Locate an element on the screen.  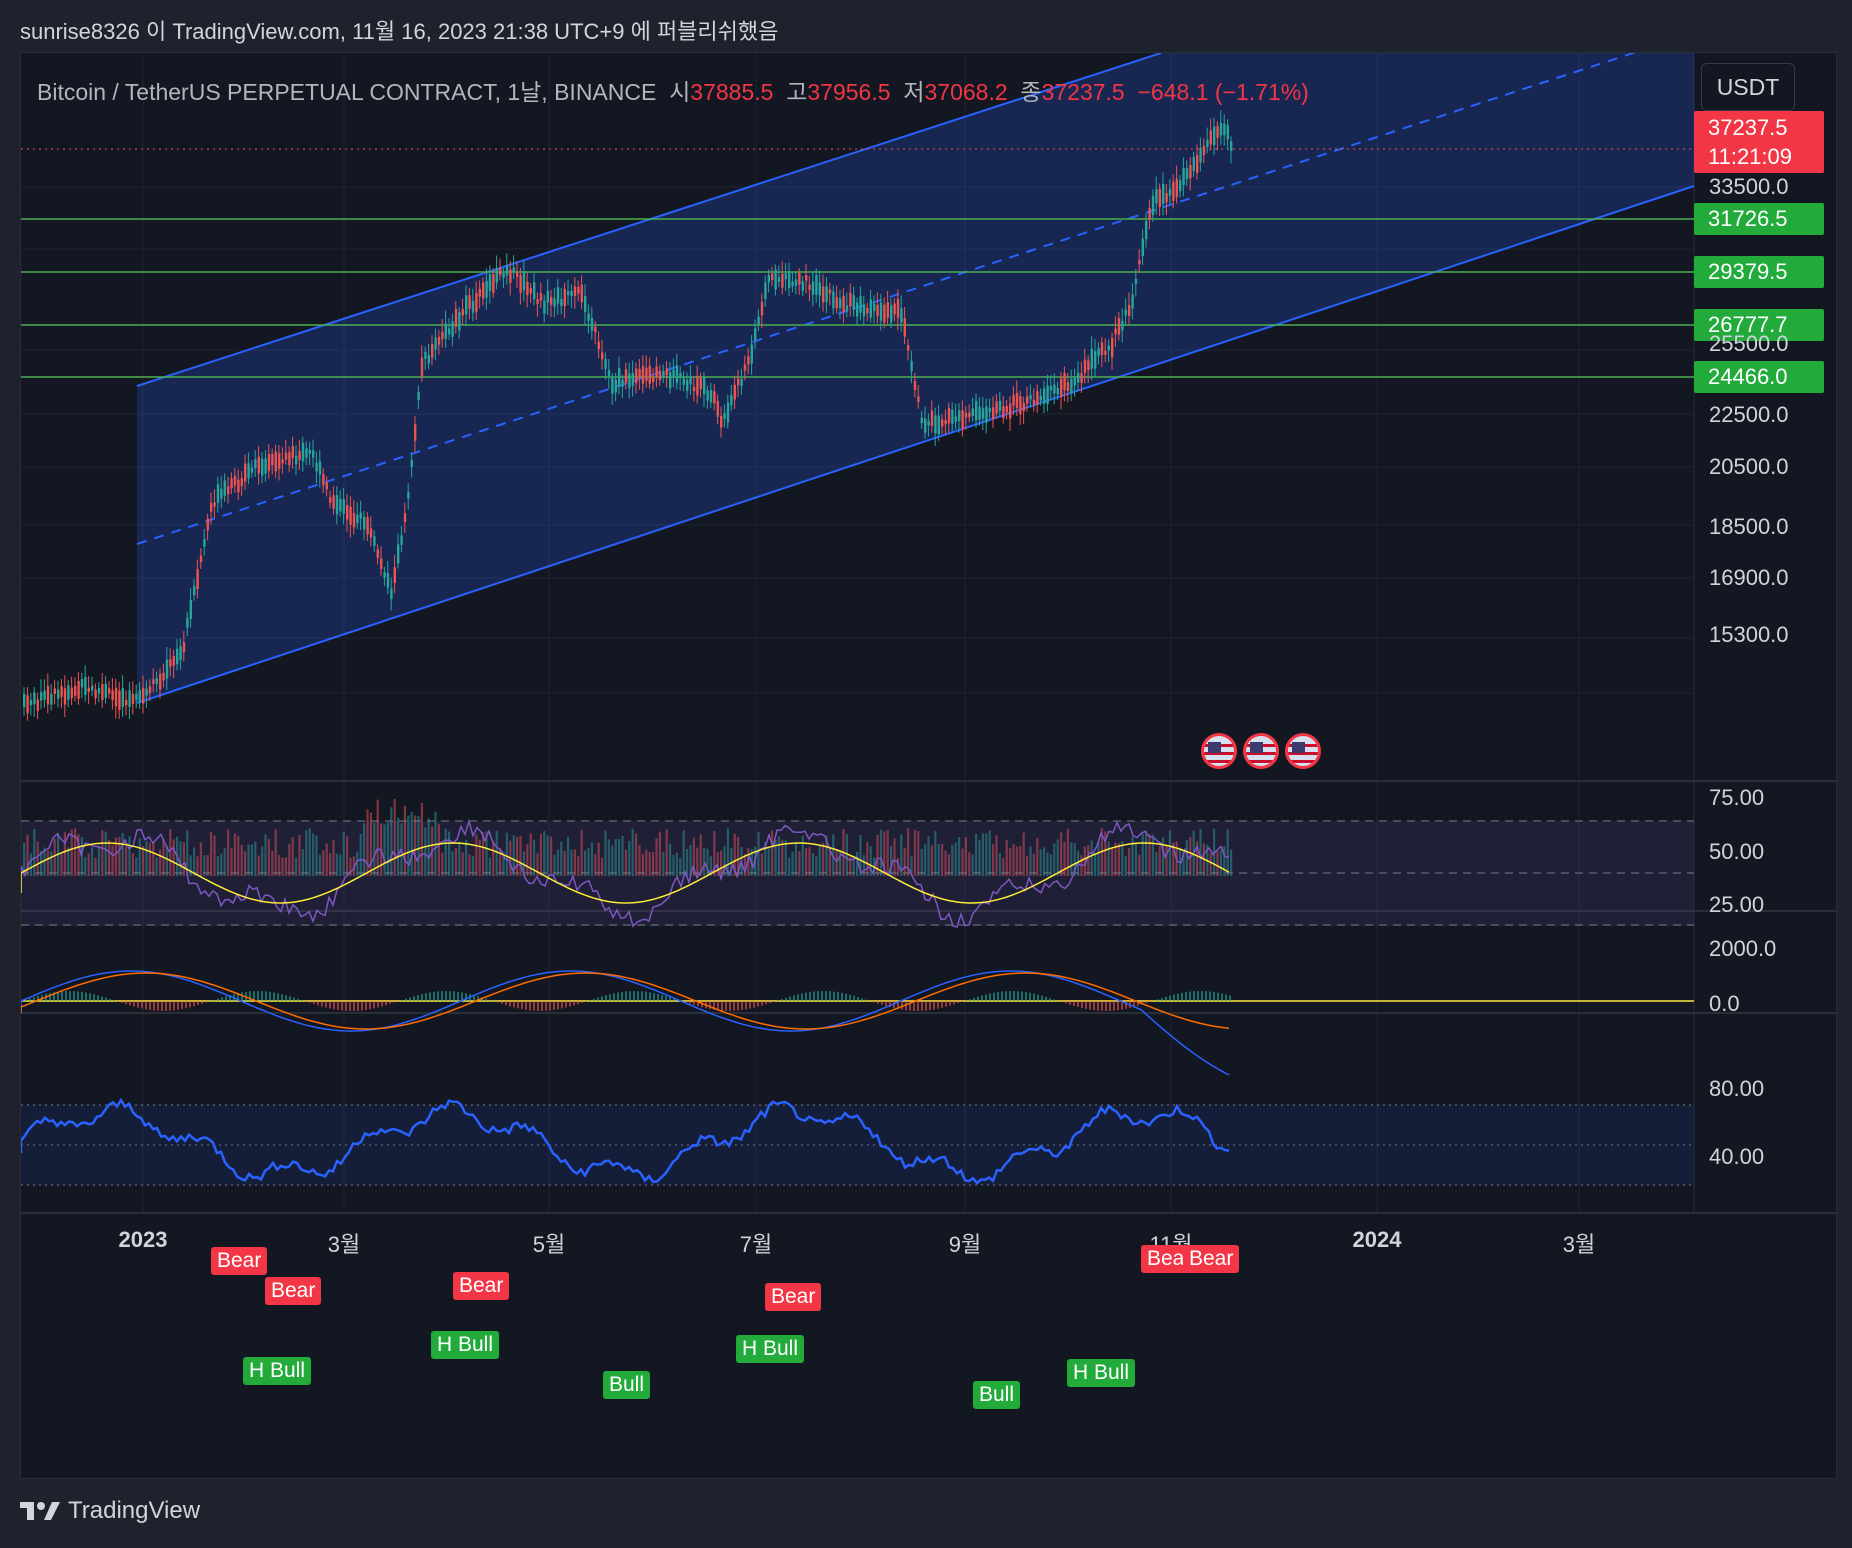
tradingview-brand: TradingView is located at coordinates (110, 1511).